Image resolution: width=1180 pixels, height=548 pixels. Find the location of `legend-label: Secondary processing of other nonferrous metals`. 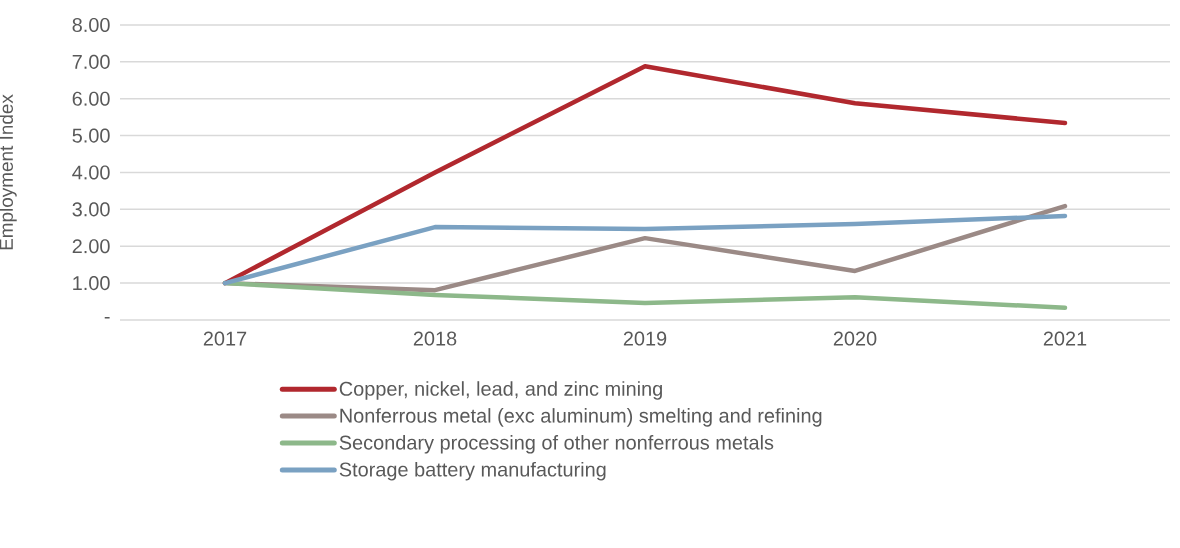

legend-label: Secondary processing of other nonferrous metals is located at coordinates (556, 444).